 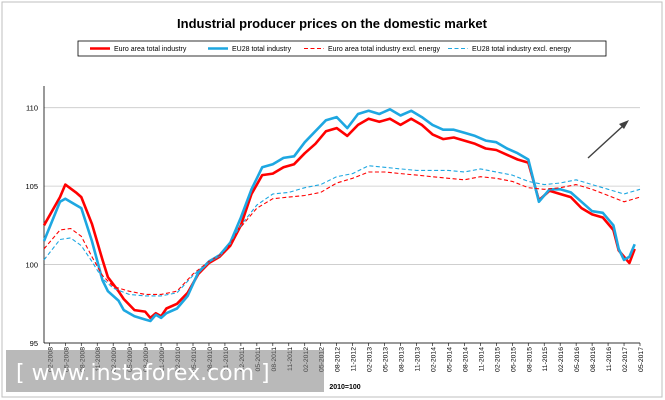 I want to click on x-tick-label: 11-2012, so click(x=354, y=359).